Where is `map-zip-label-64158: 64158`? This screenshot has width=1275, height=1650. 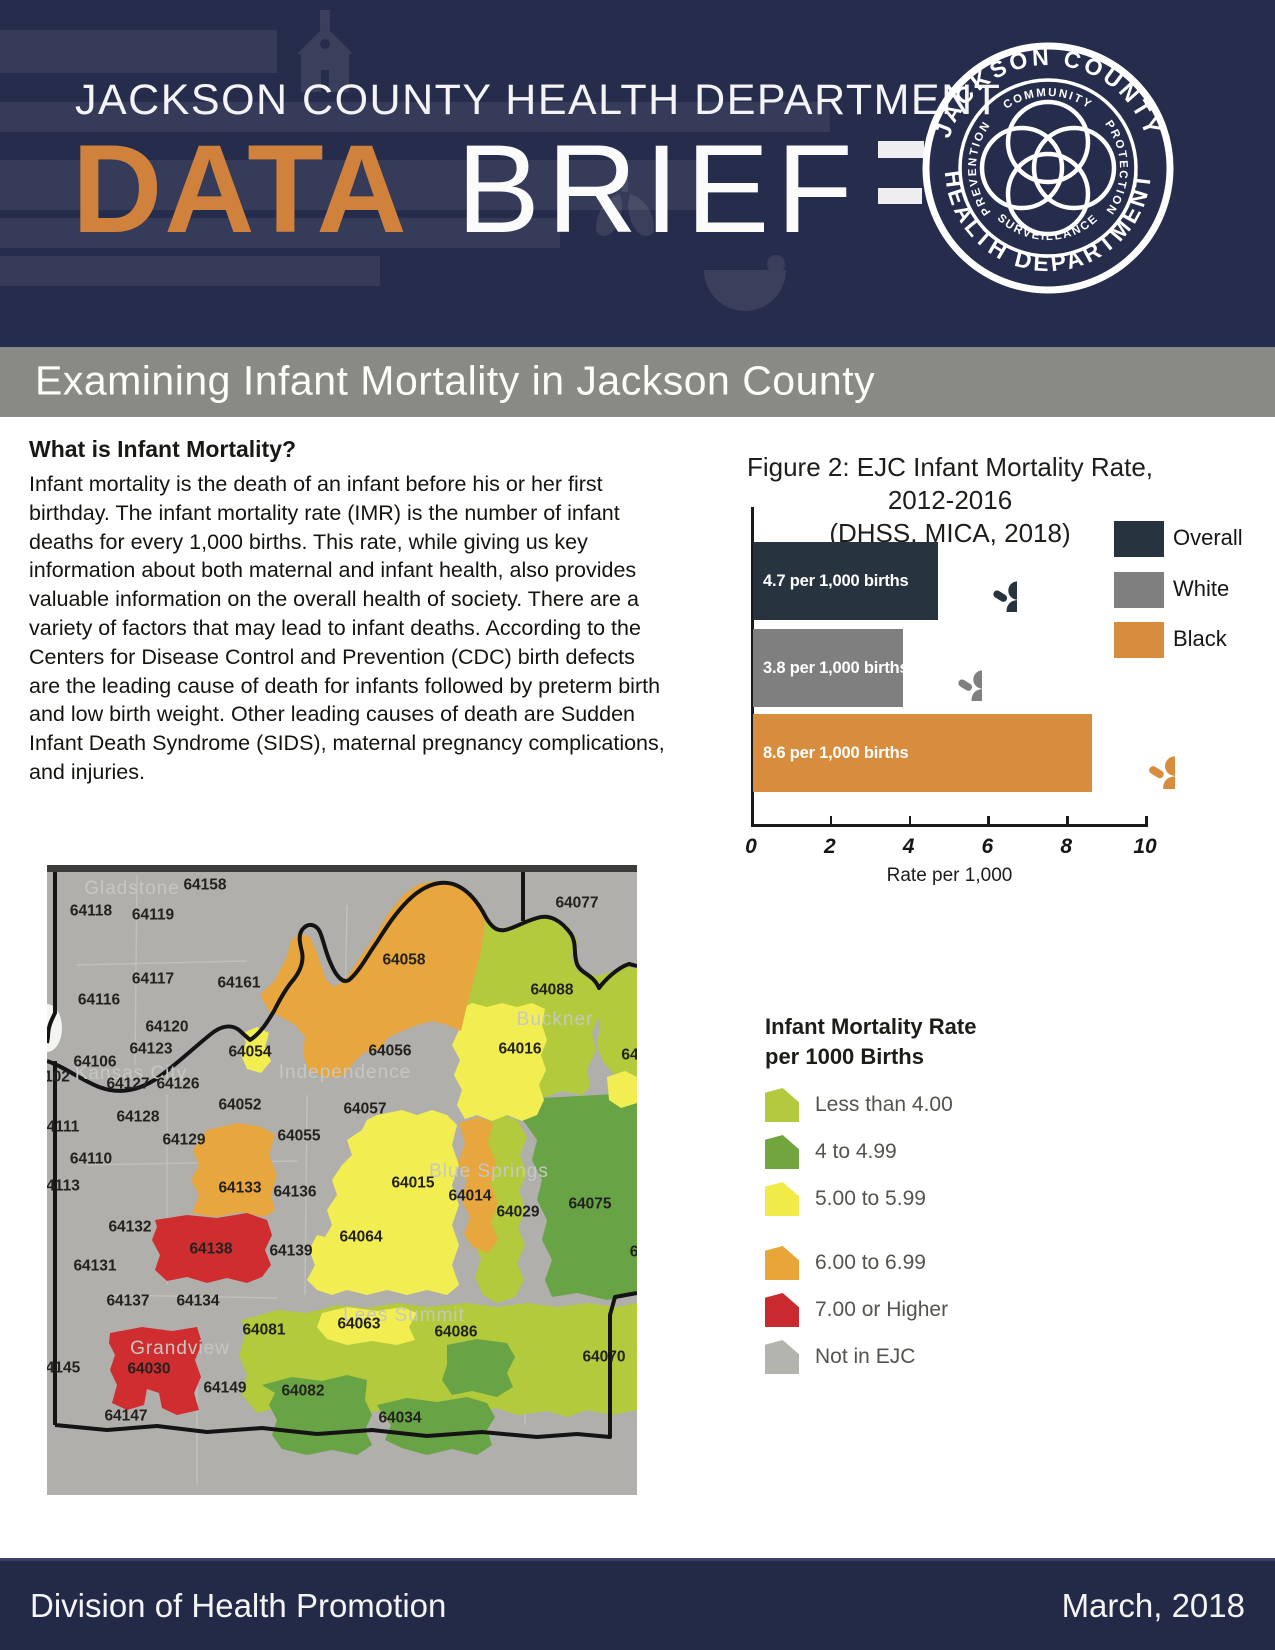 map-zip-label-64158: 64158 is located at coordinates (204, 885).